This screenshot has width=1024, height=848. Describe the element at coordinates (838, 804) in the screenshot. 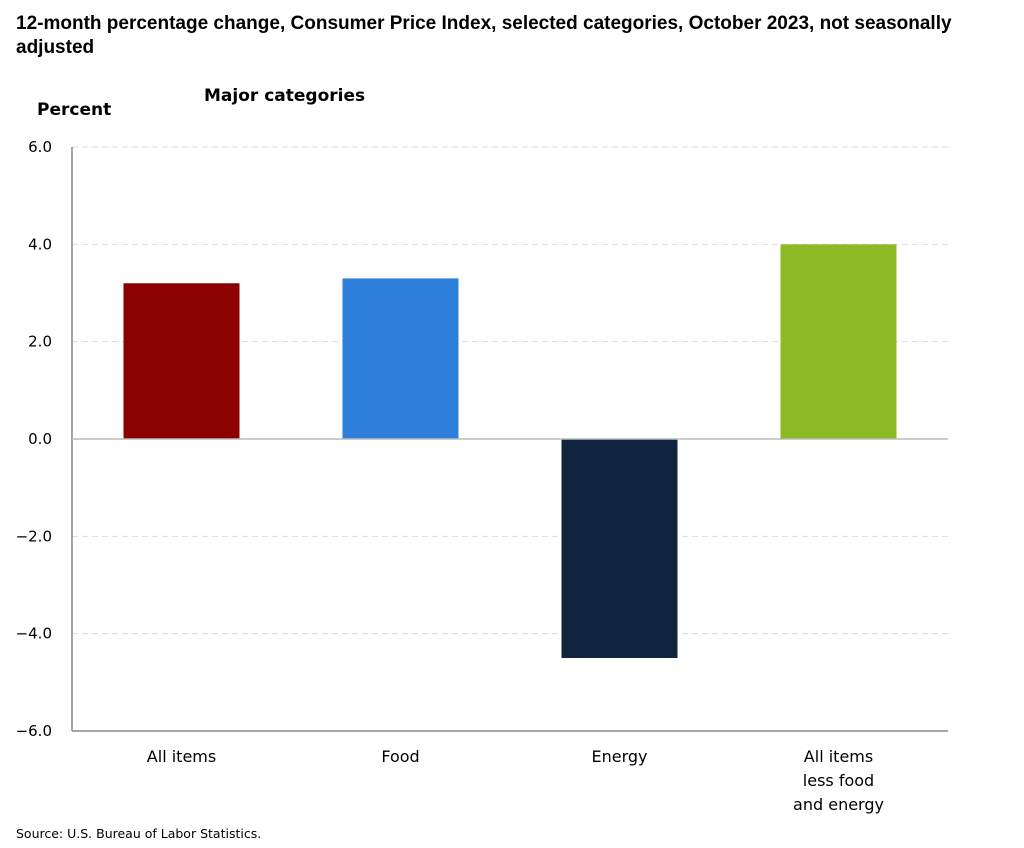

I see `x-tick-label: and energy` at that location.